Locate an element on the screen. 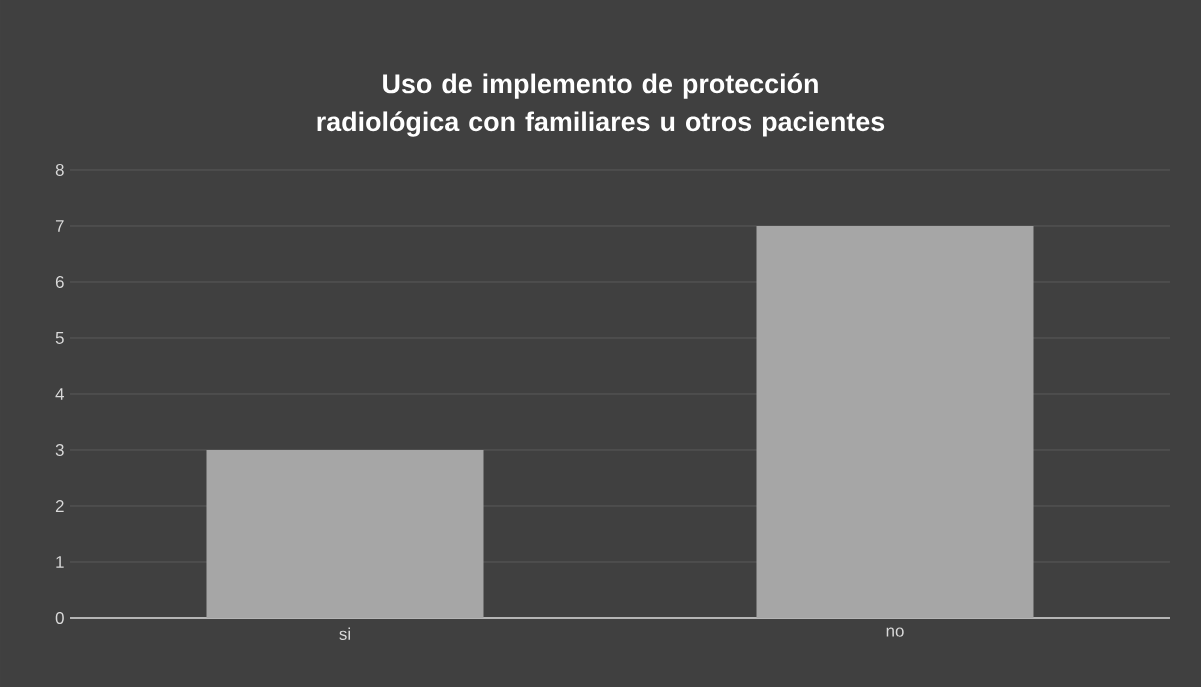  y-tick-label: 8 is located at coordinates (59, 169).